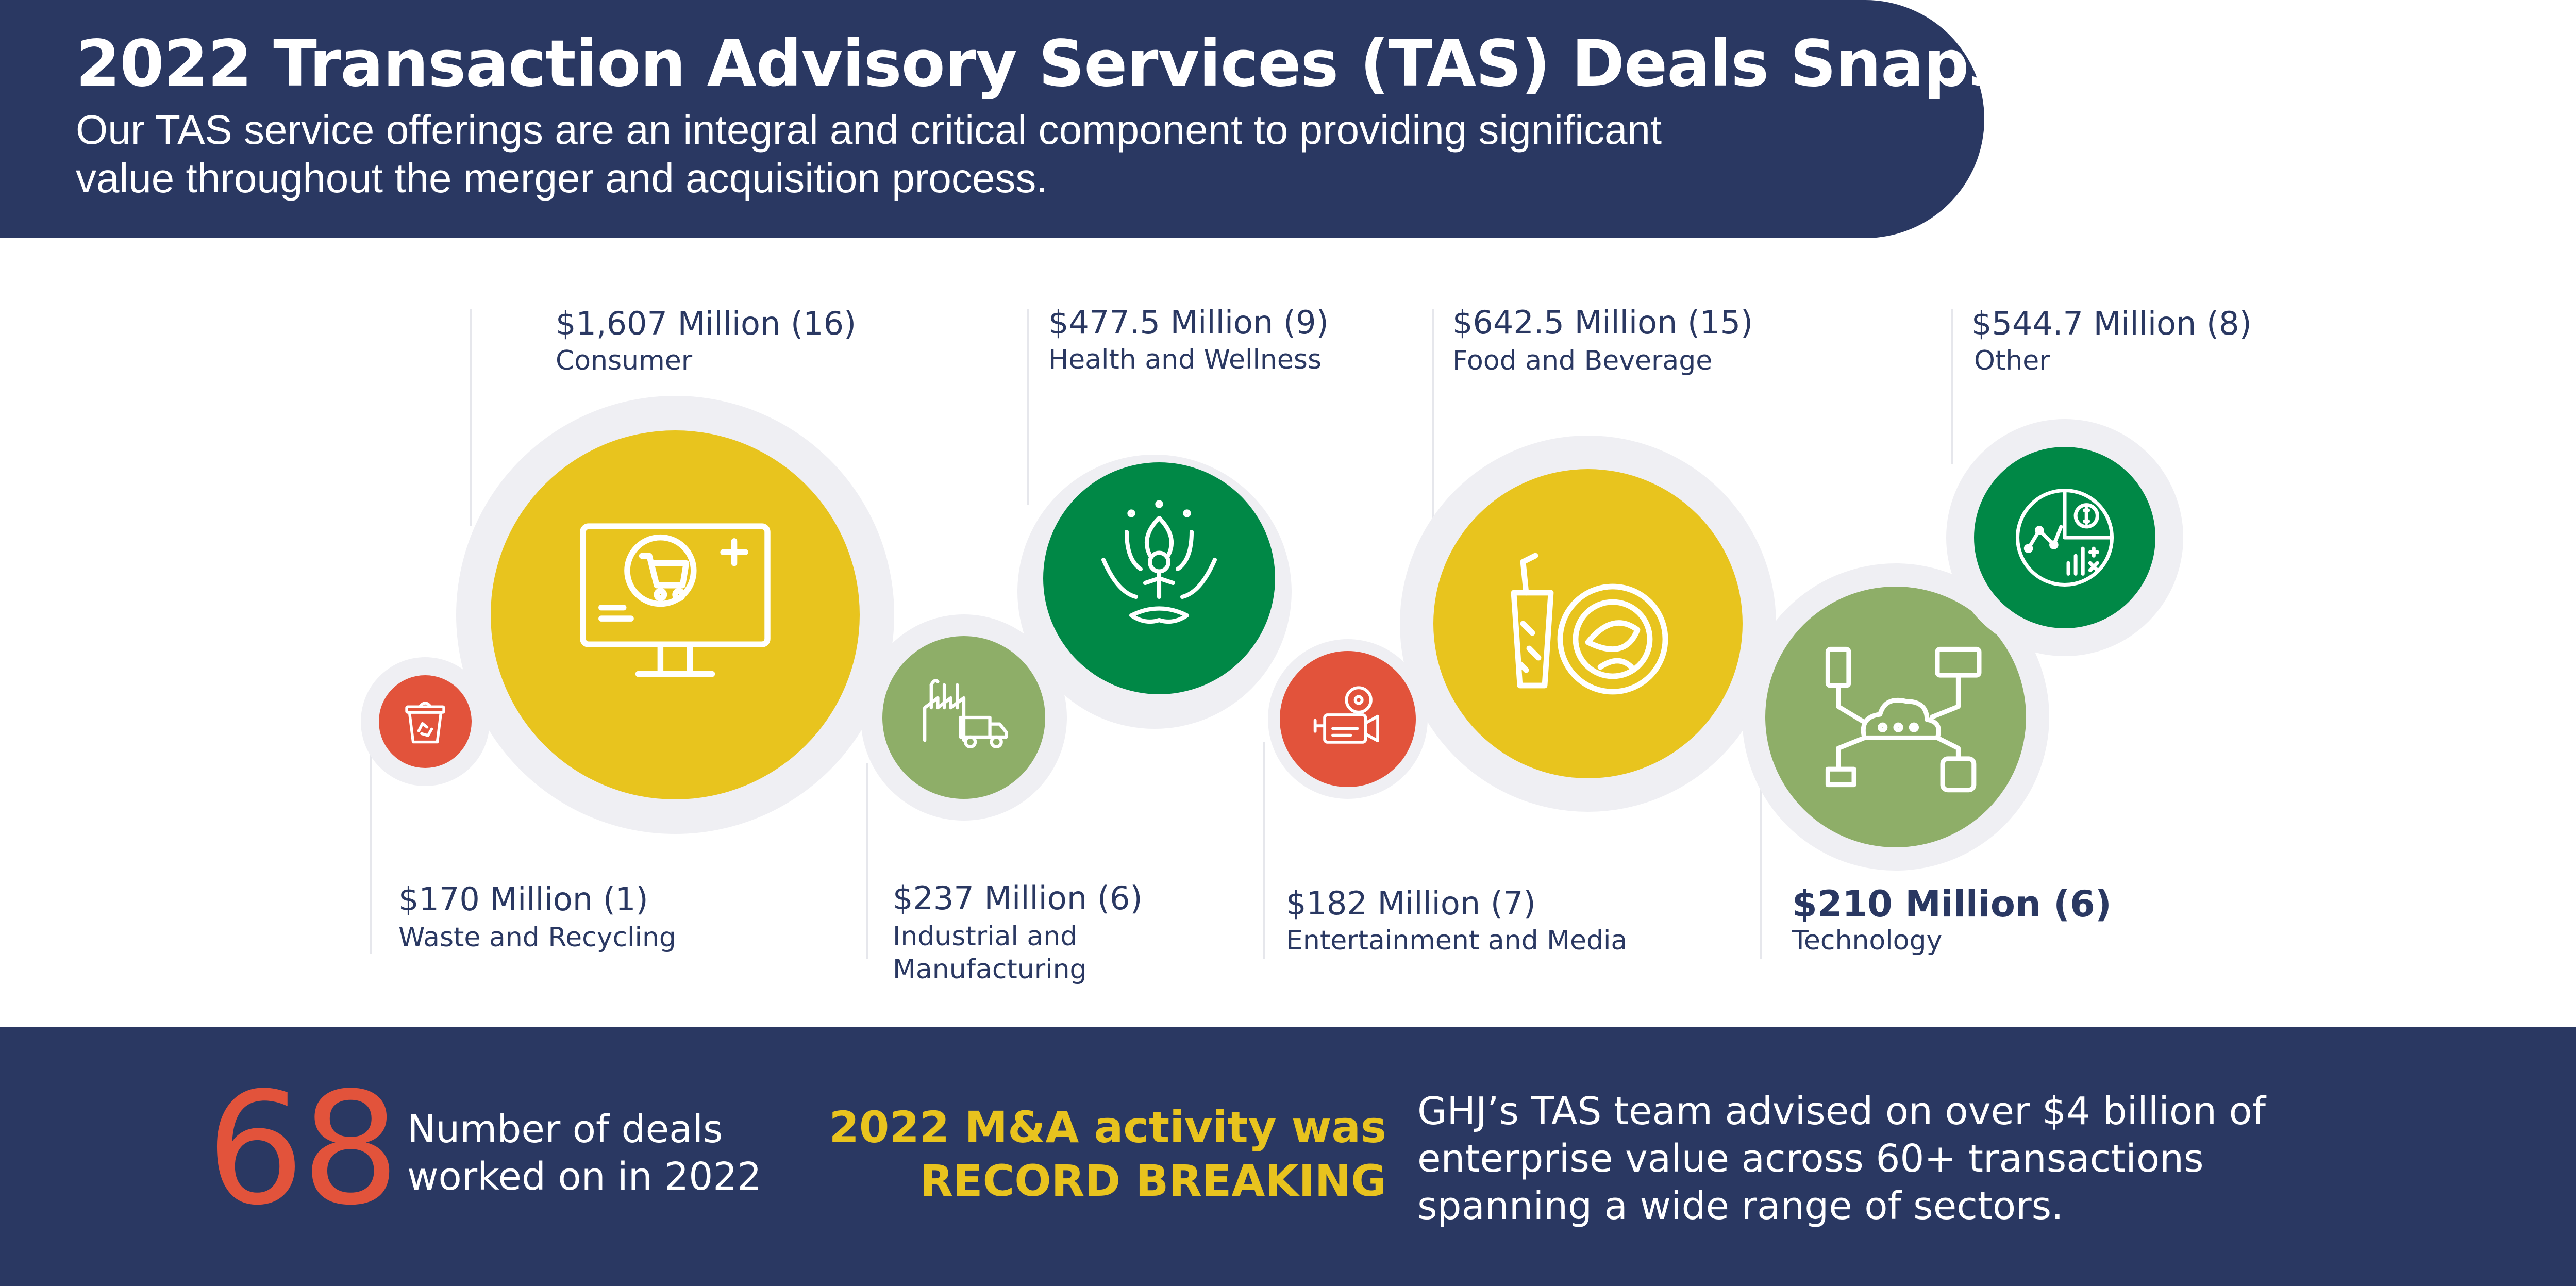 The image size is (2576, 1286). Describe the element at coordinates (1346, 715) in the screenshot. I see `film-camera-icon` at that location.